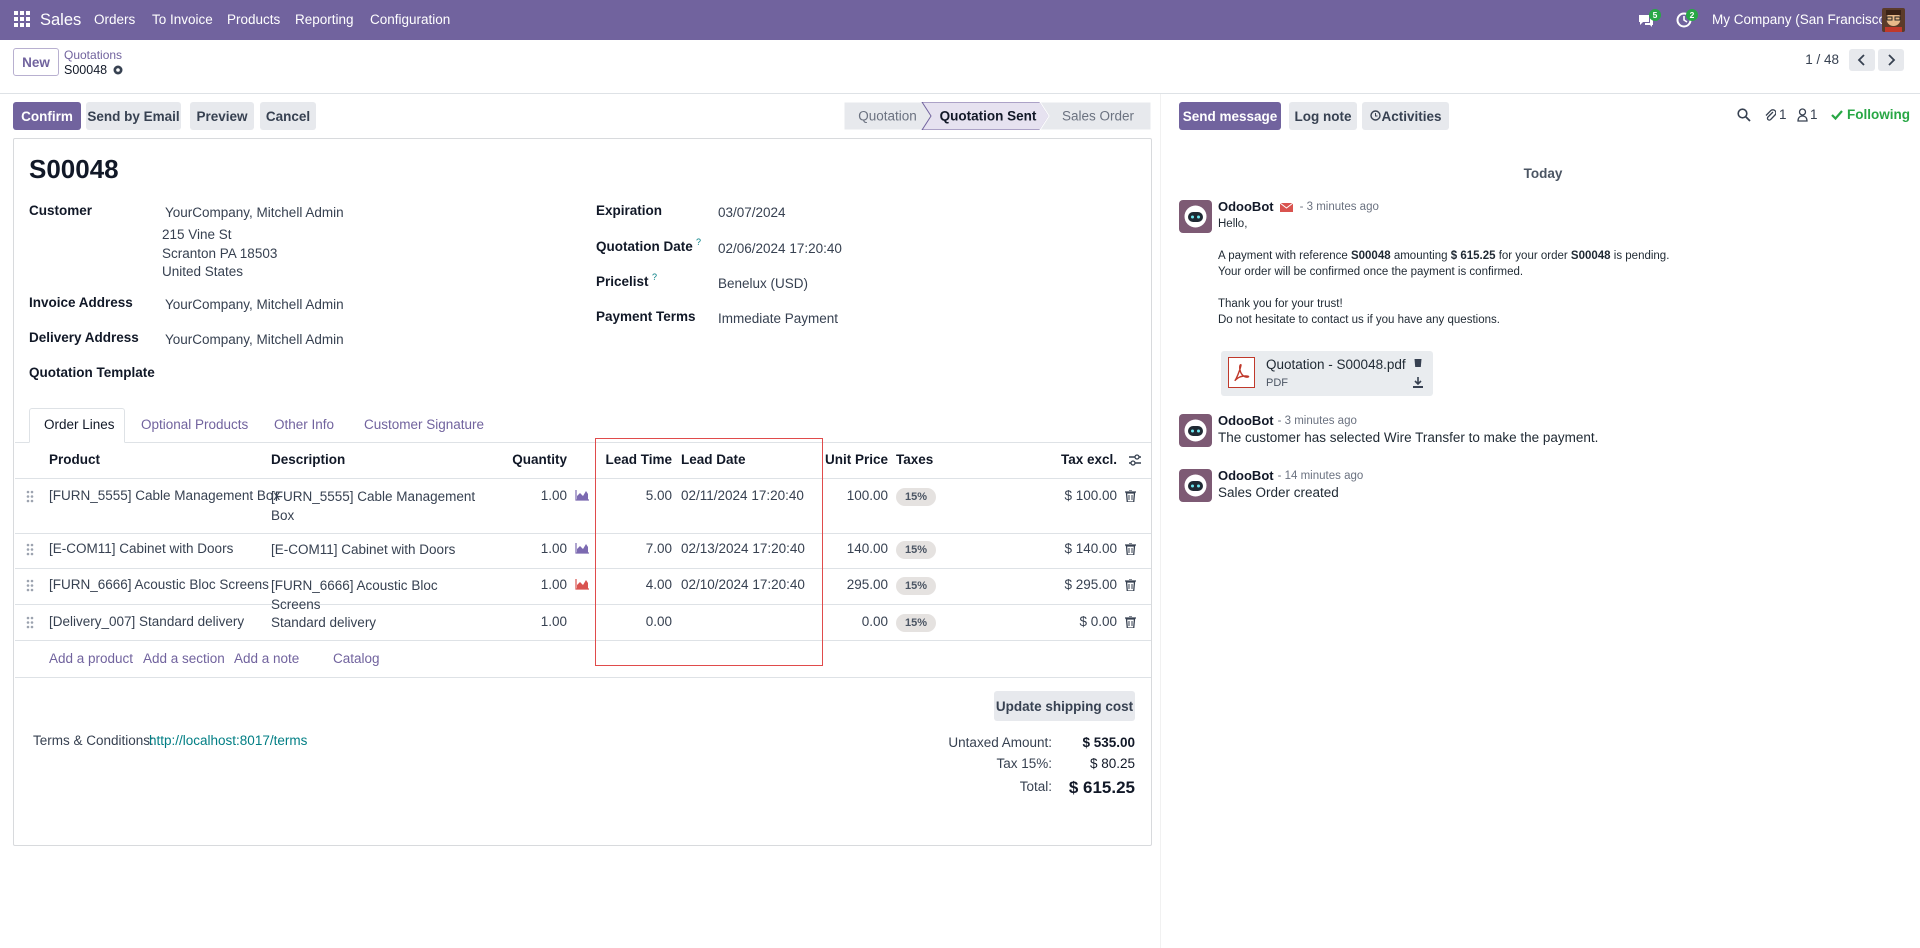 Image resolution: width=1920 pixels, height=948 pixels. I want to click on menu-item: Products, so click(254, 20).